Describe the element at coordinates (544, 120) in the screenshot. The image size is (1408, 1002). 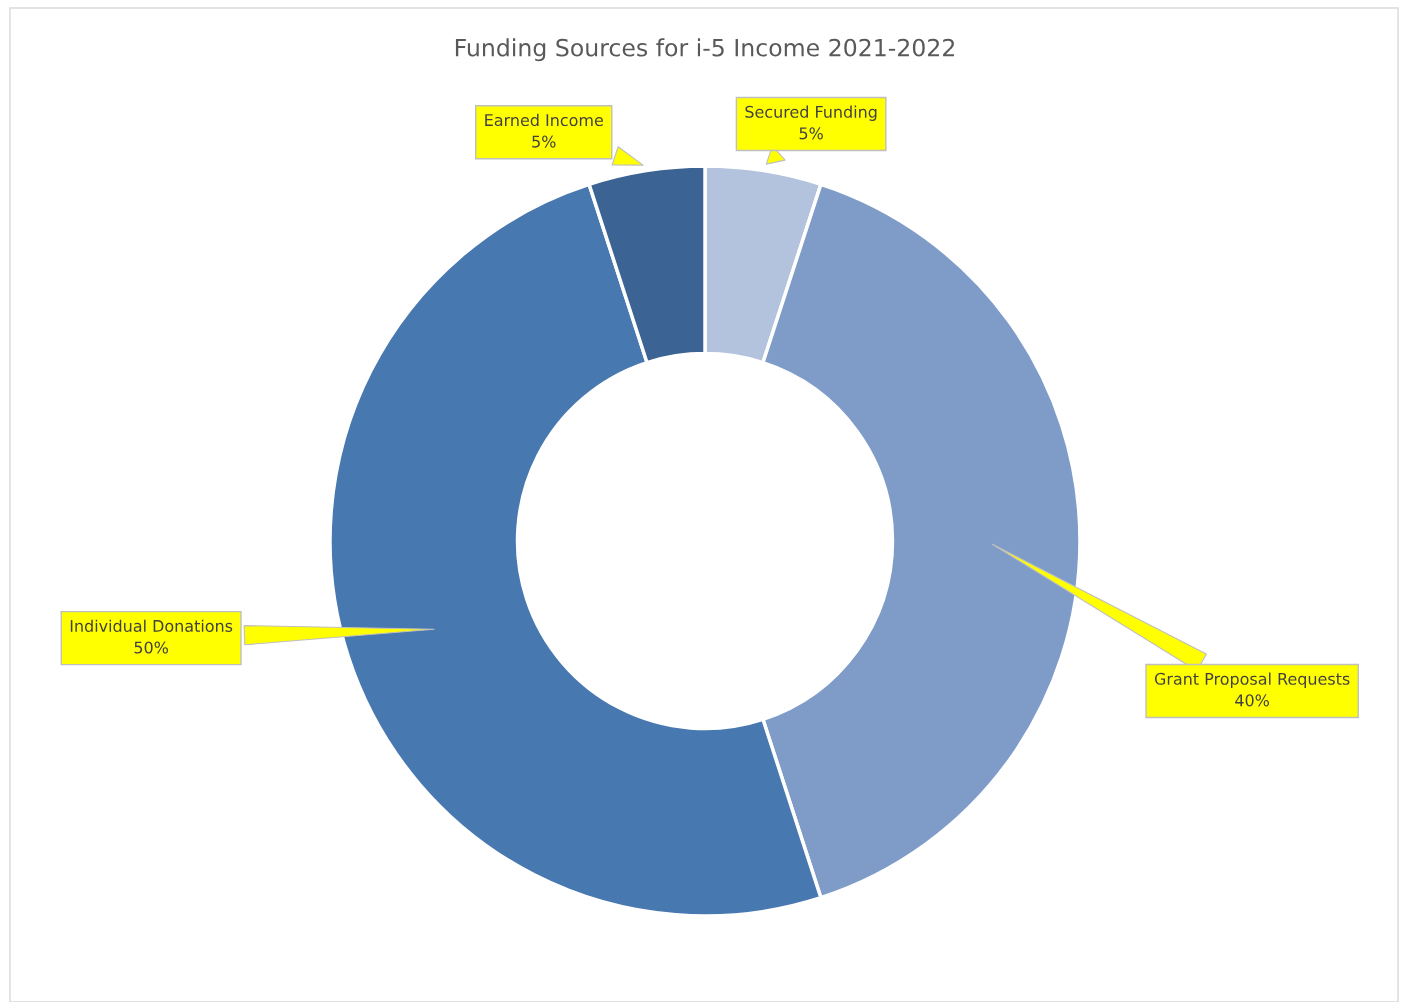
I see `slice-label: Earned Income` at that location.